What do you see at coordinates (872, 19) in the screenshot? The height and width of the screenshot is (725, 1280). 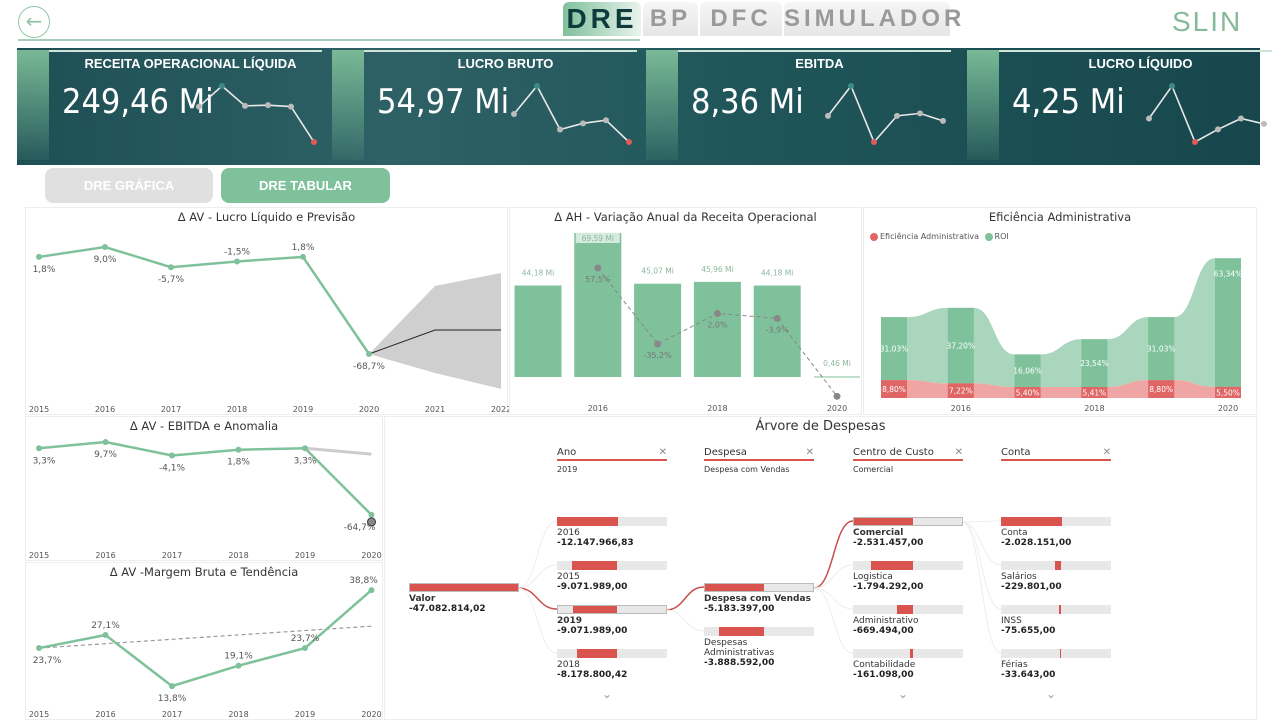 I see `tab-simulador: SIMULADOR` at bounding box center [872, 19].